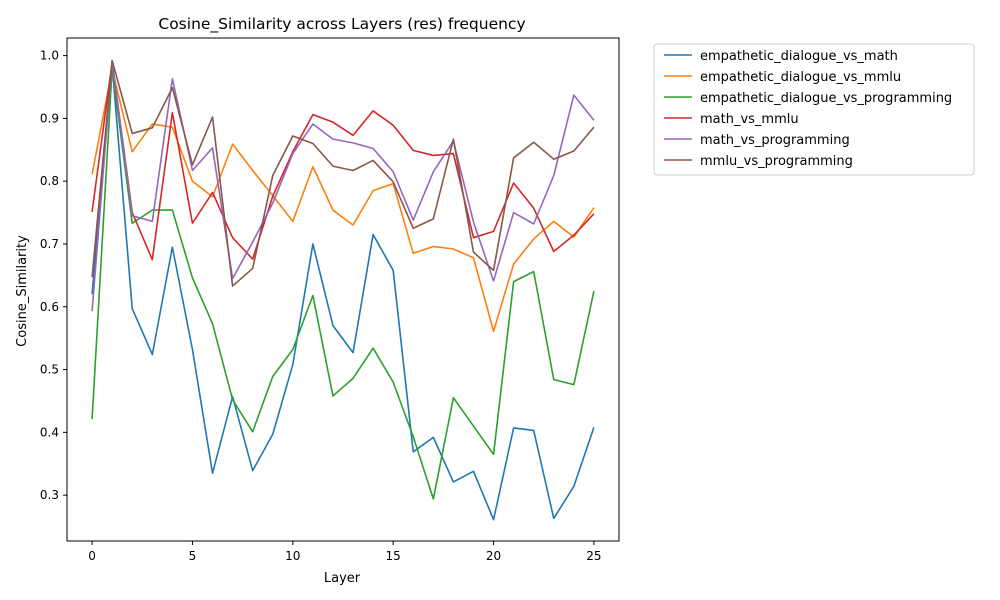  What do you see at coordinates (49, 370) in the screenshot?
I see `y-tick-label: 0.5` at bounding box center [49, 370].